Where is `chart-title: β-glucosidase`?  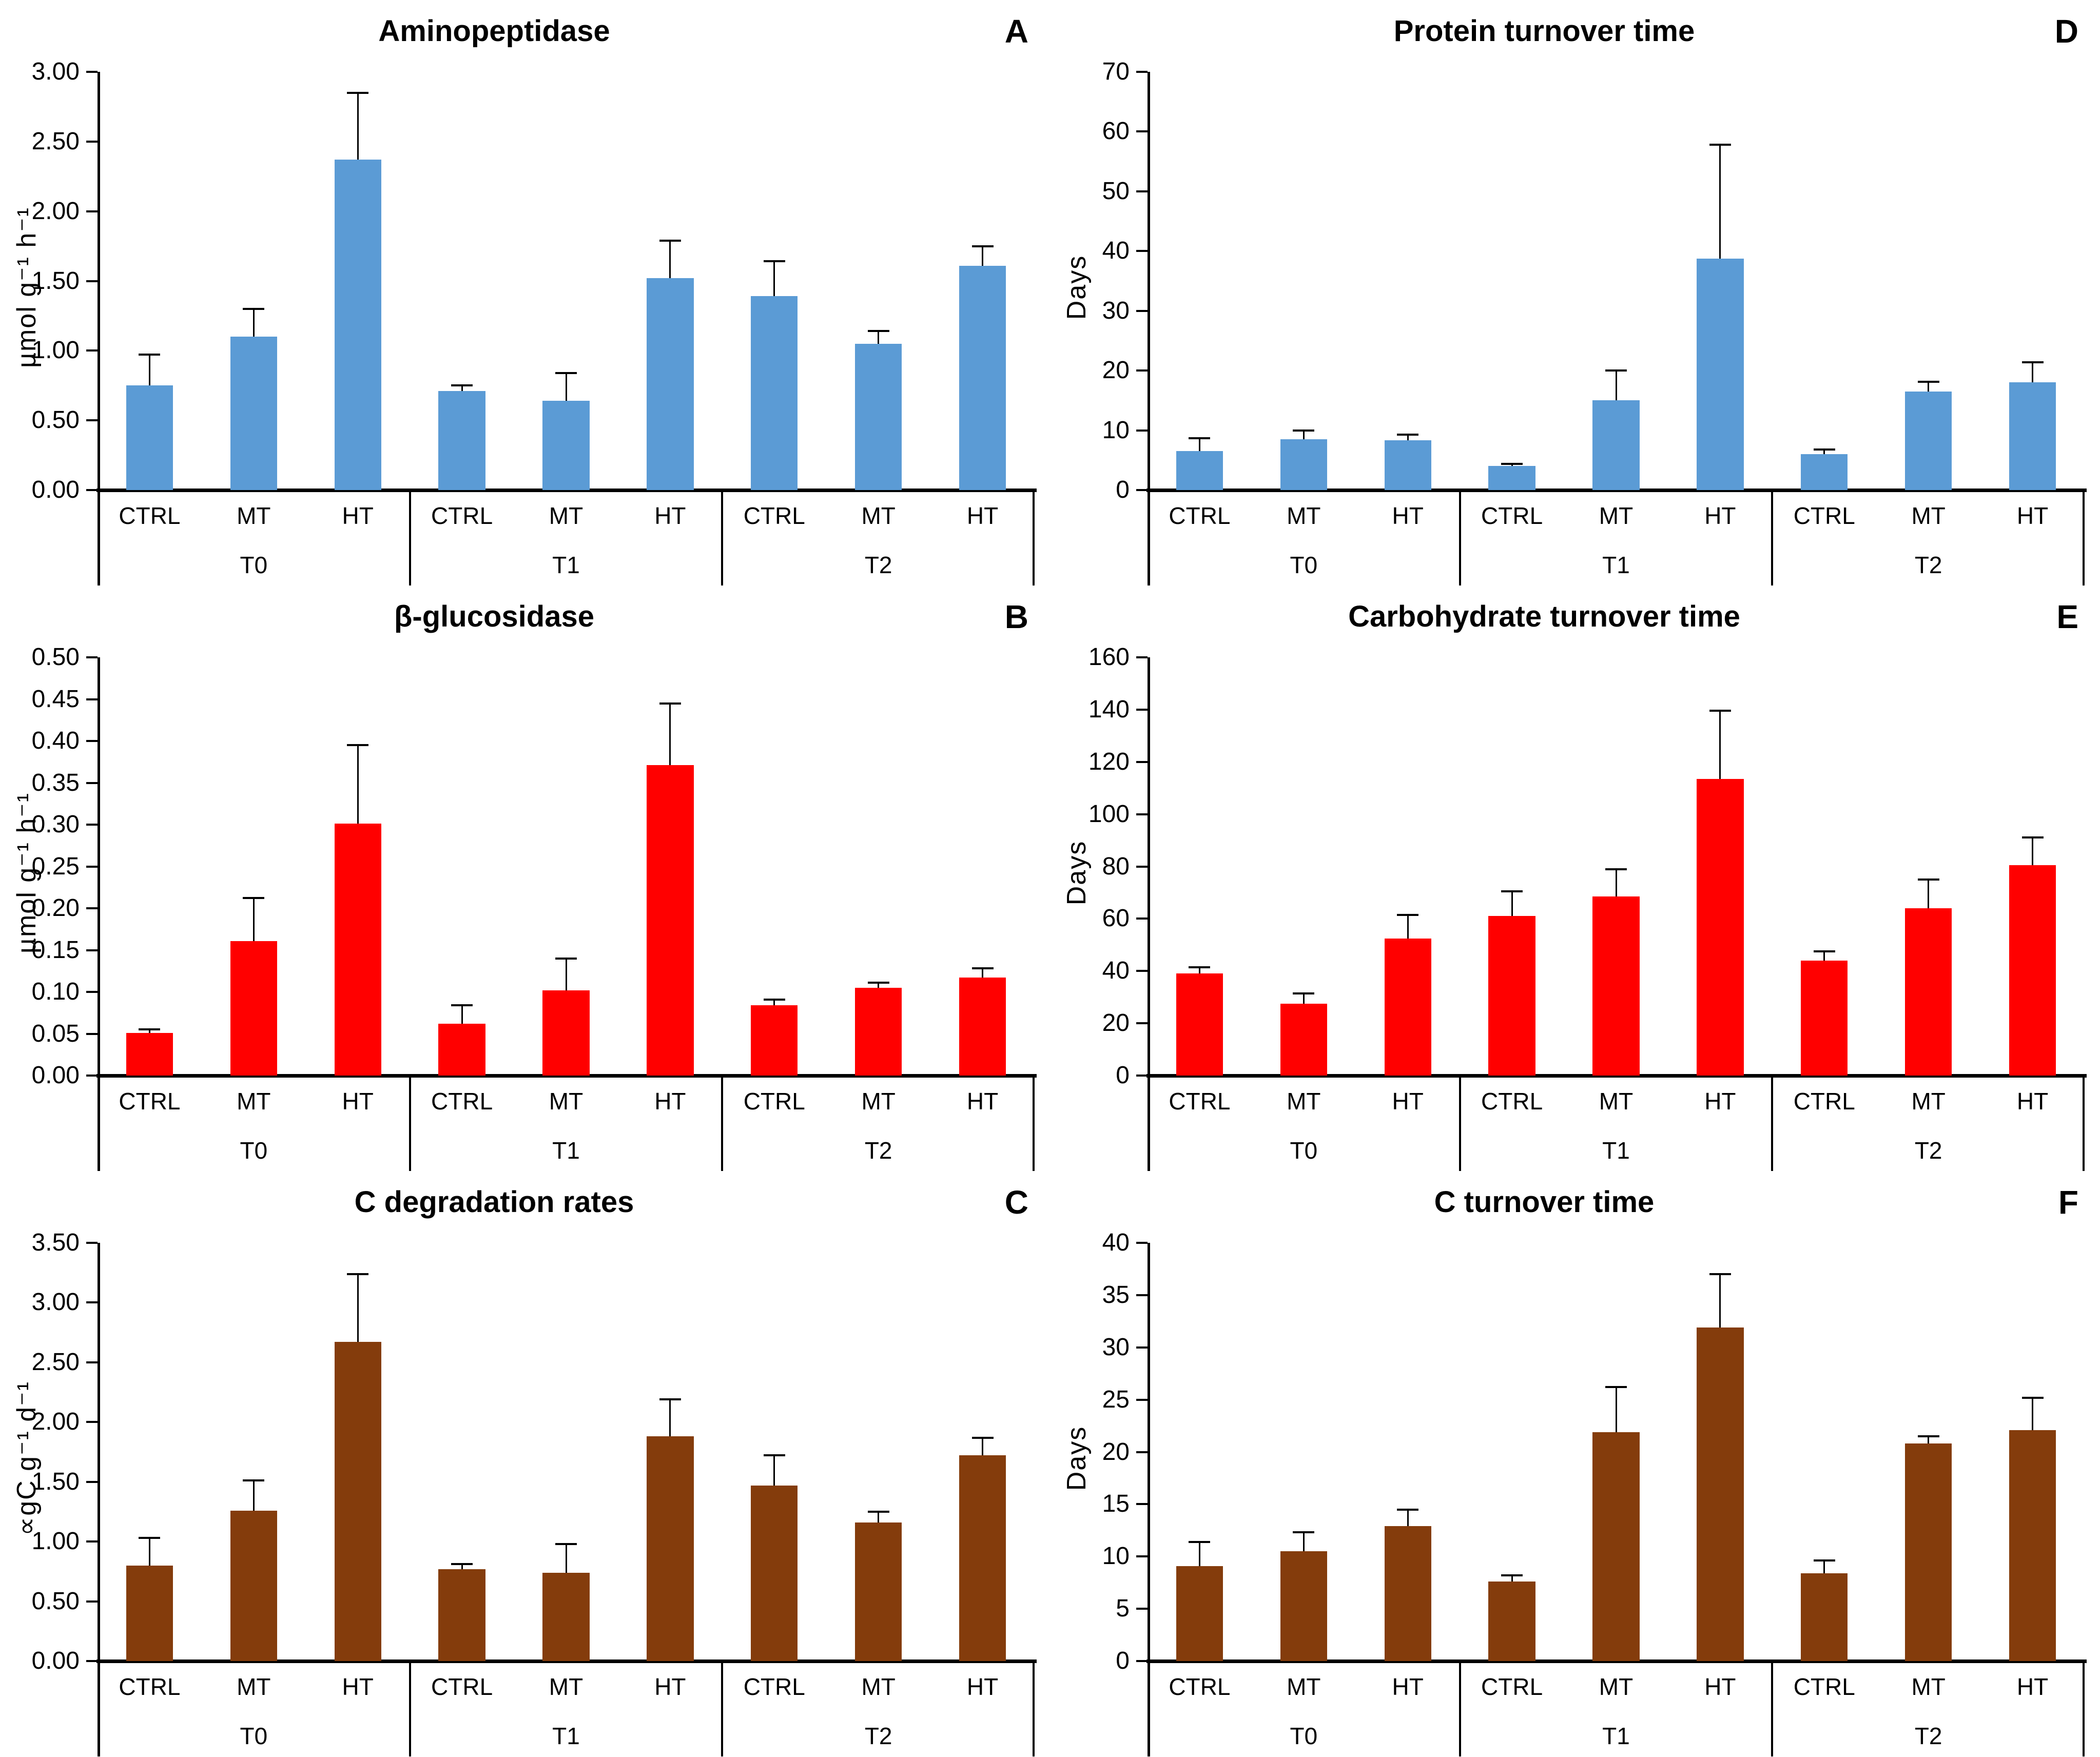
chart-title: β-glucosidase is located at coordinates (494, 616).